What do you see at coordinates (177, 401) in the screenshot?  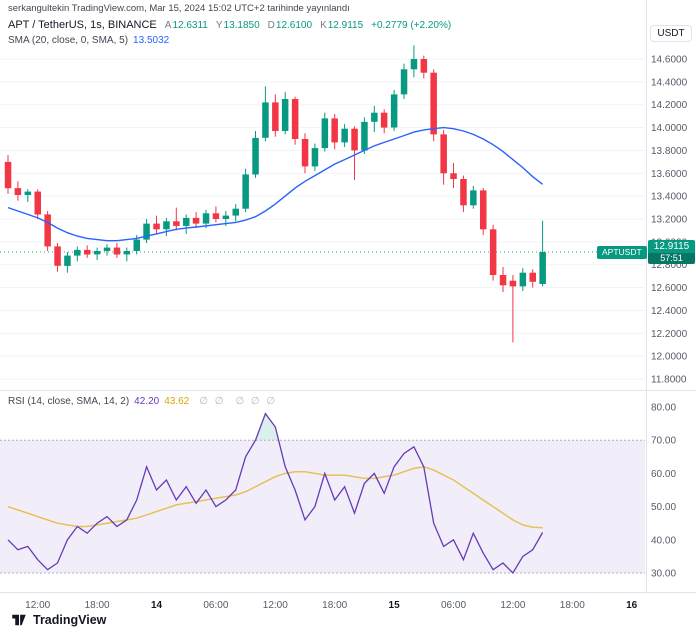 I see `rsi-ma-legend-value: 43.62` at bounding box center [177, 401].